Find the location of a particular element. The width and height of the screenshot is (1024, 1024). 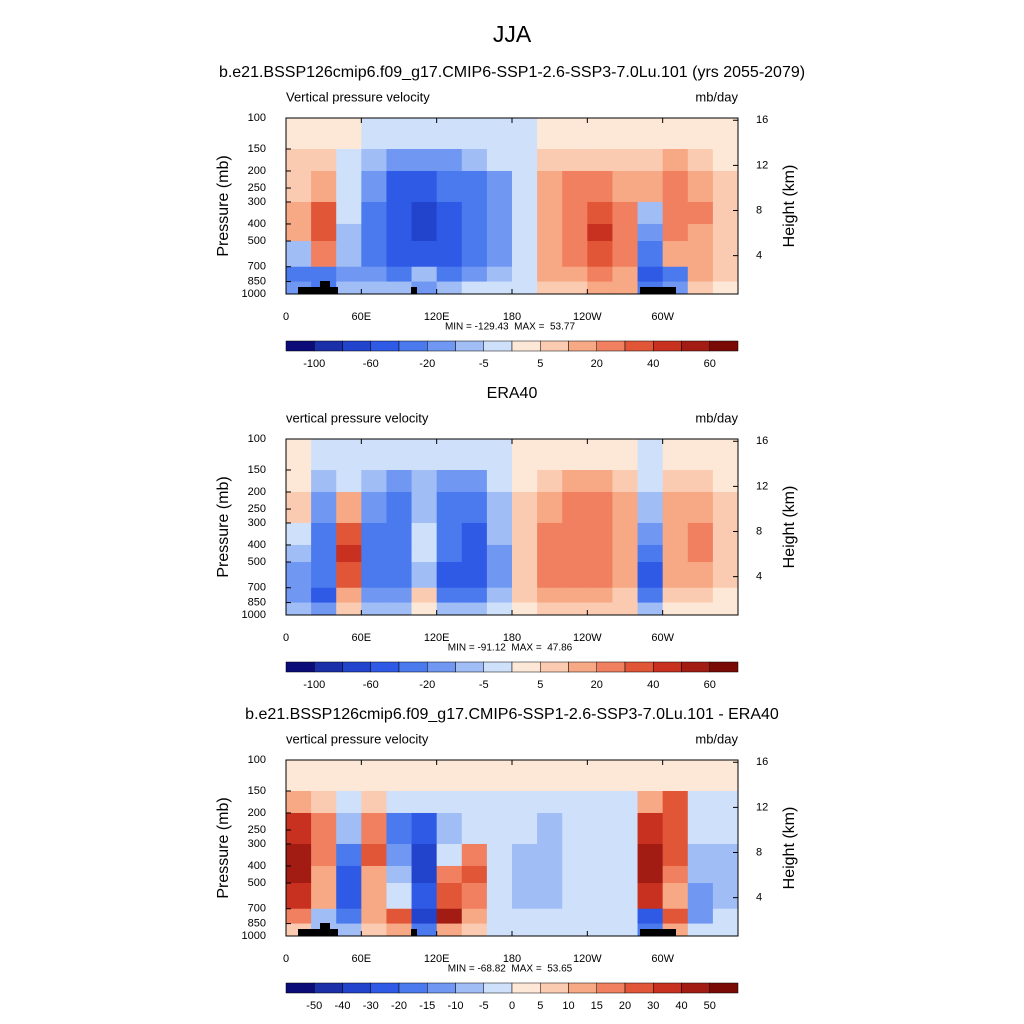

topography-block is located at coordinates (318, 932).